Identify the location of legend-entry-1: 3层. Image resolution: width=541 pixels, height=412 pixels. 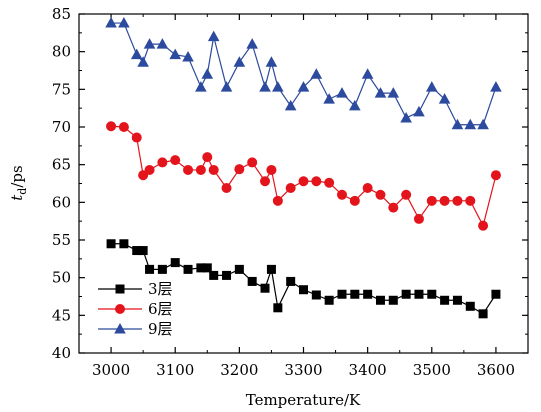
(135, 289).